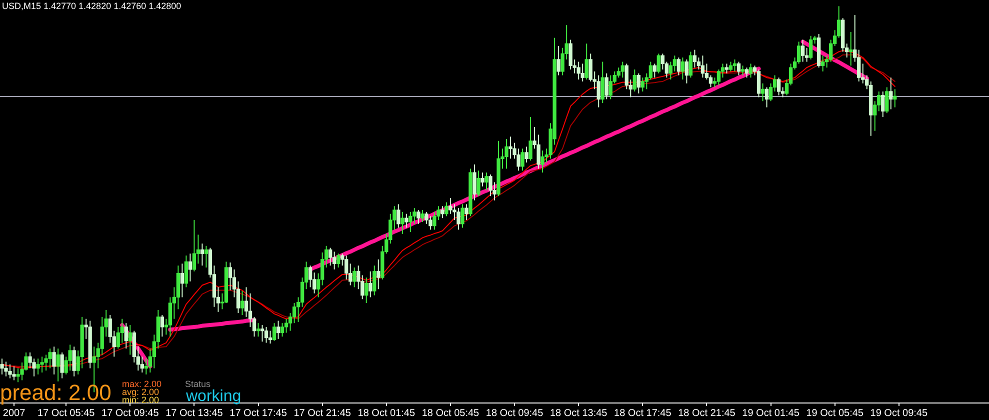  I want to click on x-tick-label: 2007, so click(14, 413).